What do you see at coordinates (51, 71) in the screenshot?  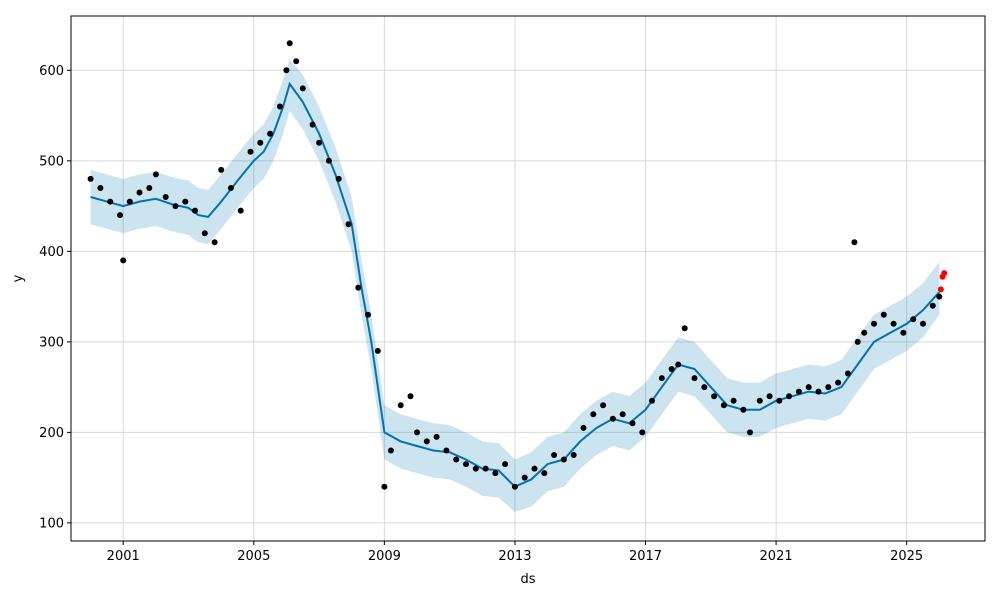 I see `y-tick-label: 600` at bounding box center [51, 71].